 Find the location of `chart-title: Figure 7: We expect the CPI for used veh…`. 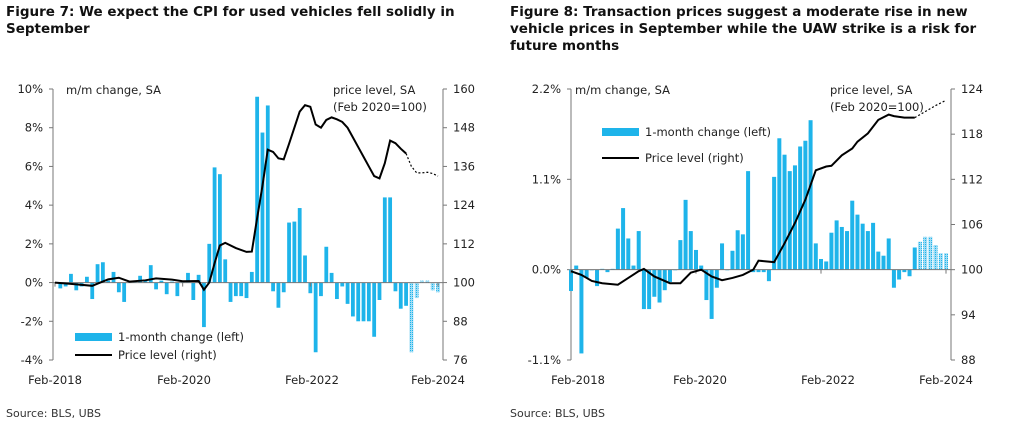

chart-title: Figure 7: We expect the CPI for used veh… is located at coordinates (230, 20).